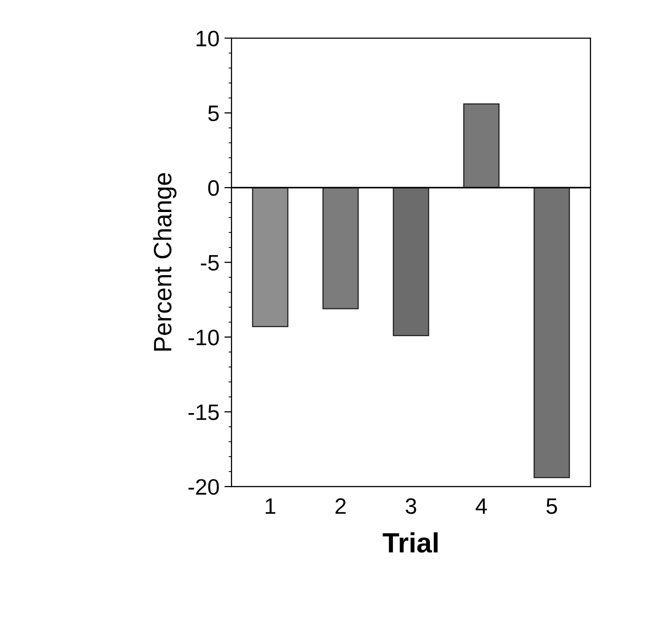 The width and height of the screenshot is (671, 636). What do you see at coordinates (271, 506) in the screenshot?
I see `x-tick-label: 1` at bounding box center [271, 506].